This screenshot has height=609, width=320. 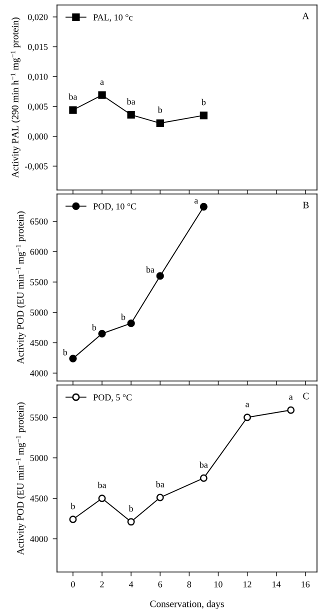 What do you see at coordinates (39, 251) in the screenshot?
I see `y-tick-label: 6000` at bounding box center [39, 251].